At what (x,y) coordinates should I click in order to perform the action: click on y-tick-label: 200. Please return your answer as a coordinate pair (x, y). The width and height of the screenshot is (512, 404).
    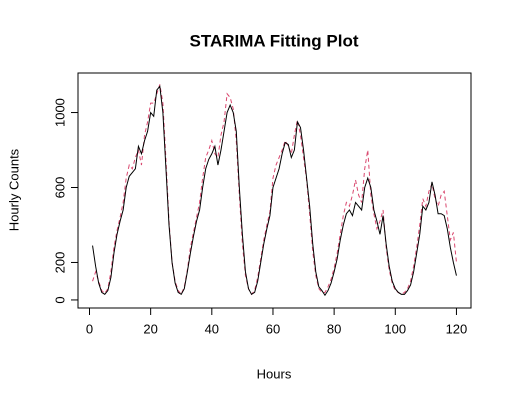
    Looking at the image, I should click on (59, 263).